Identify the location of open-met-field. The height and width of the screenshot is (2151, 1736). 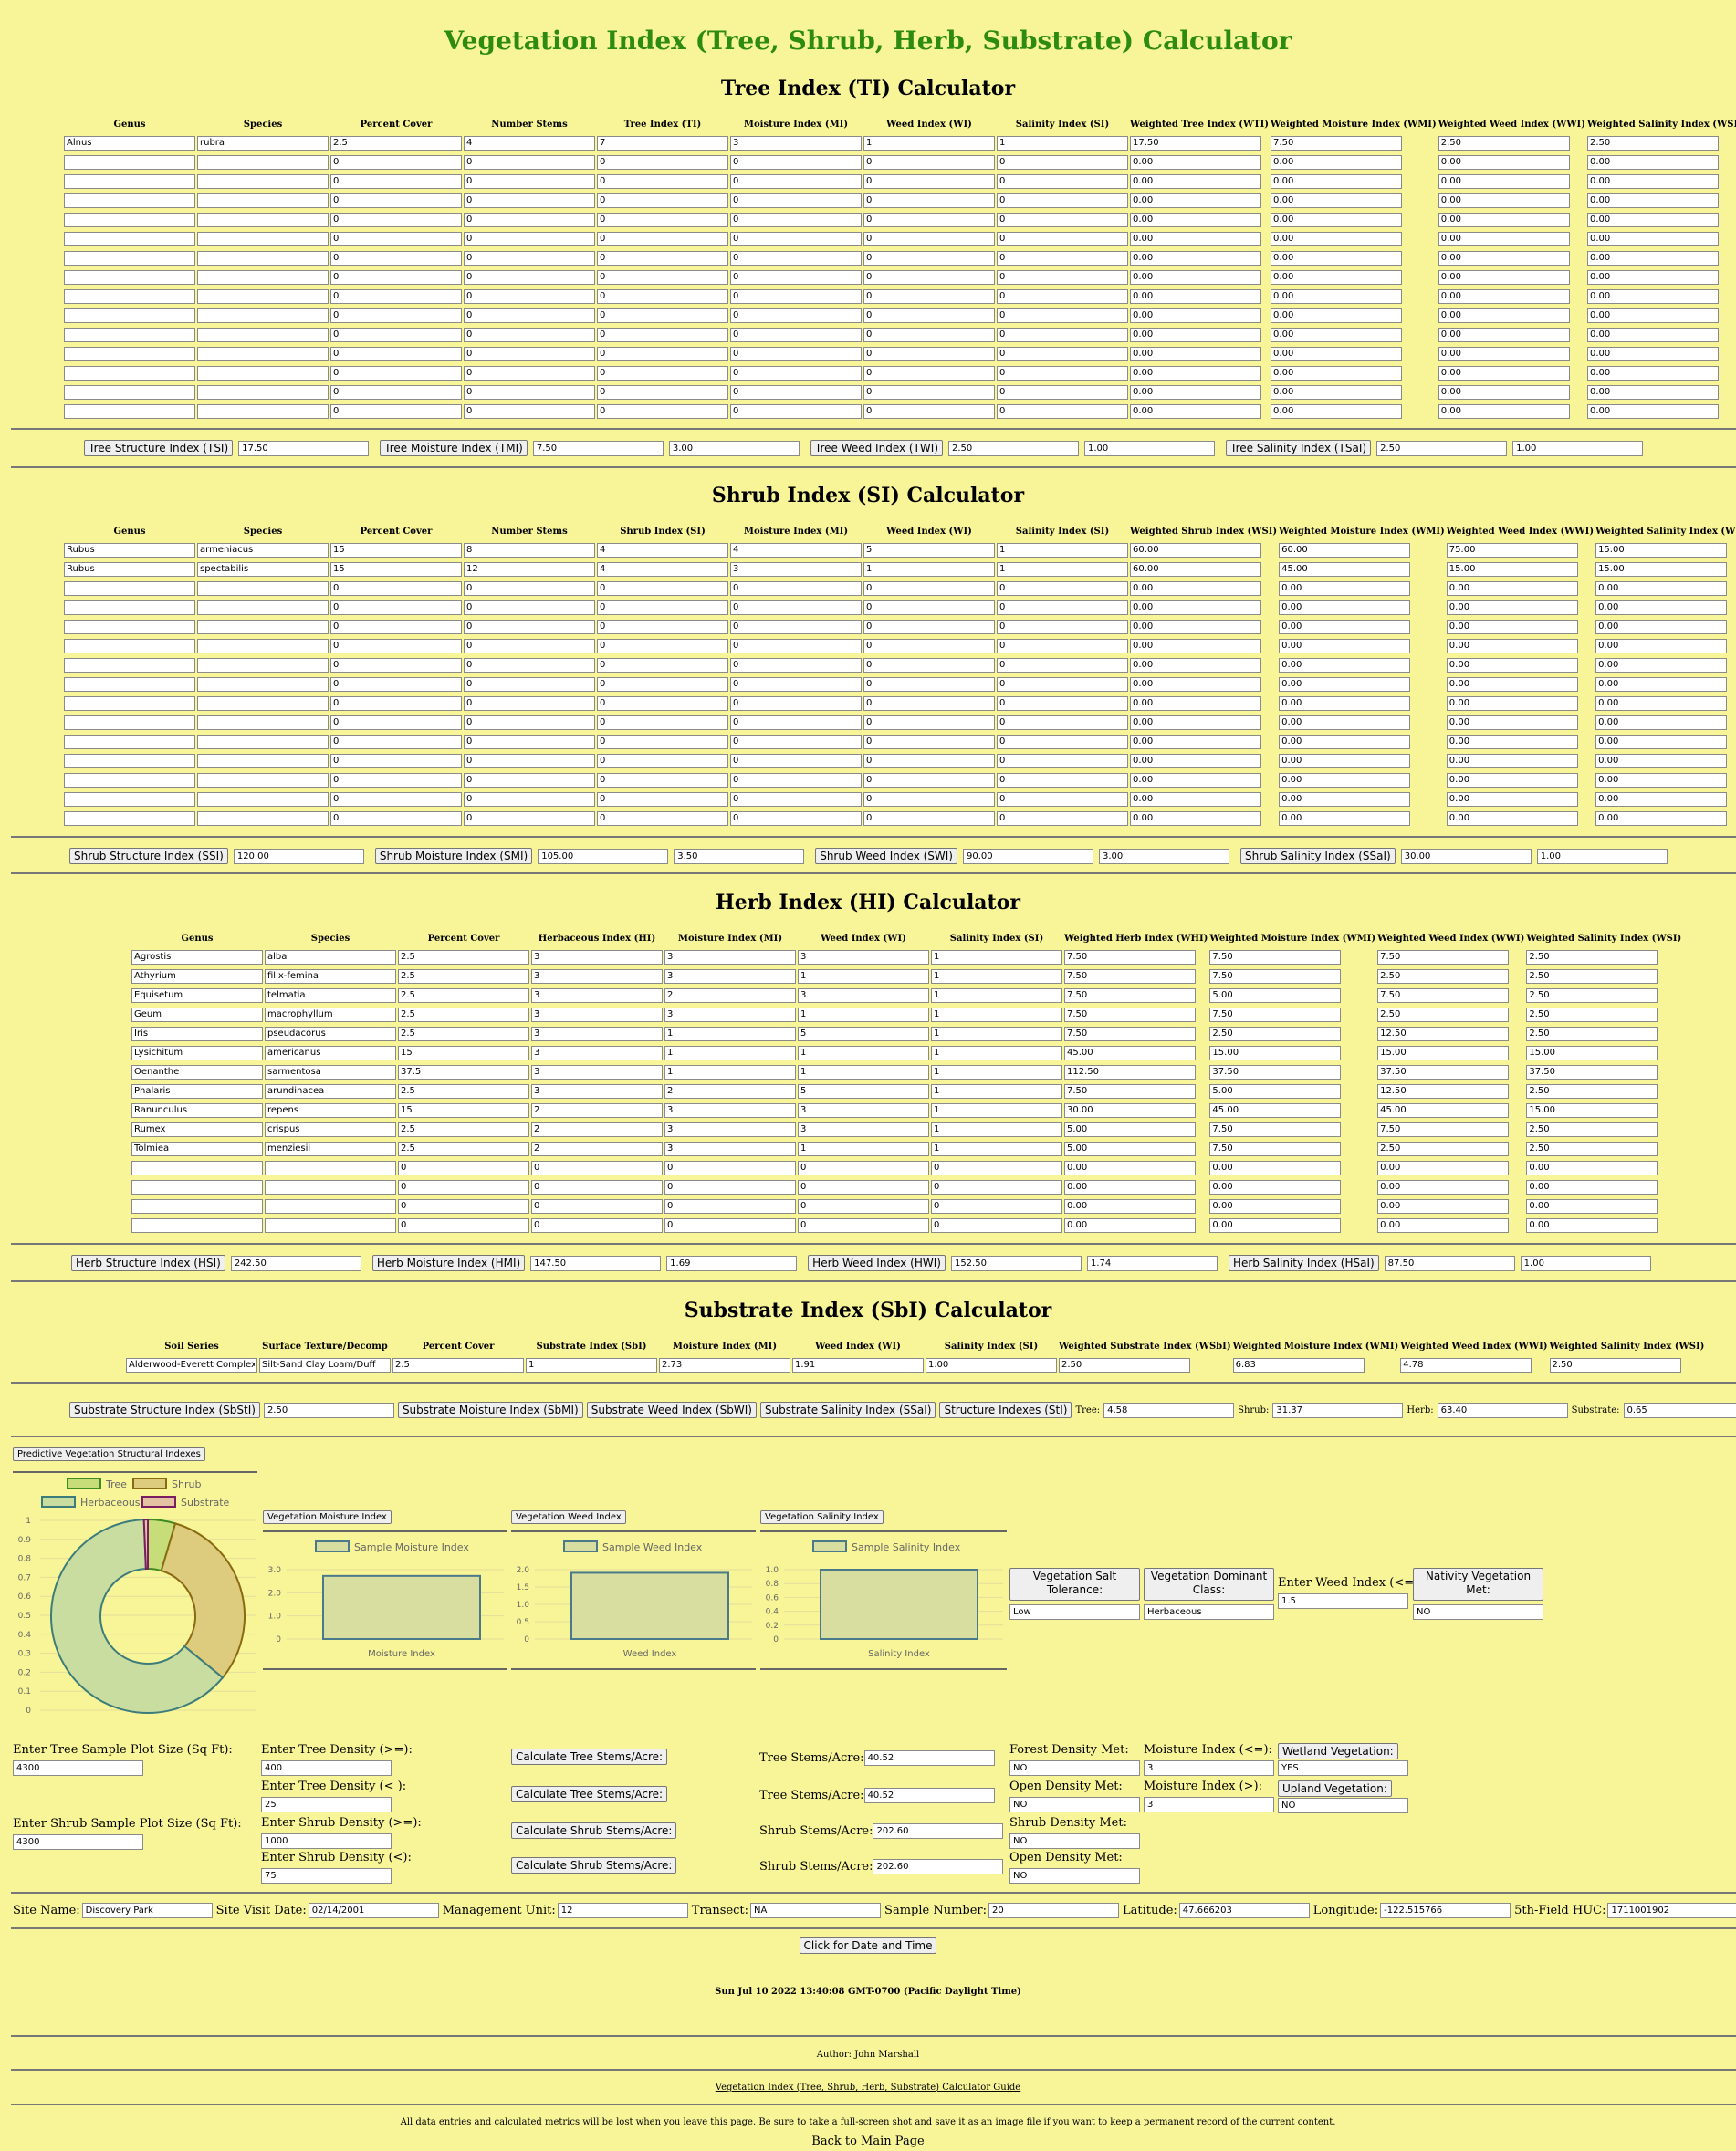
(1074, 1804).